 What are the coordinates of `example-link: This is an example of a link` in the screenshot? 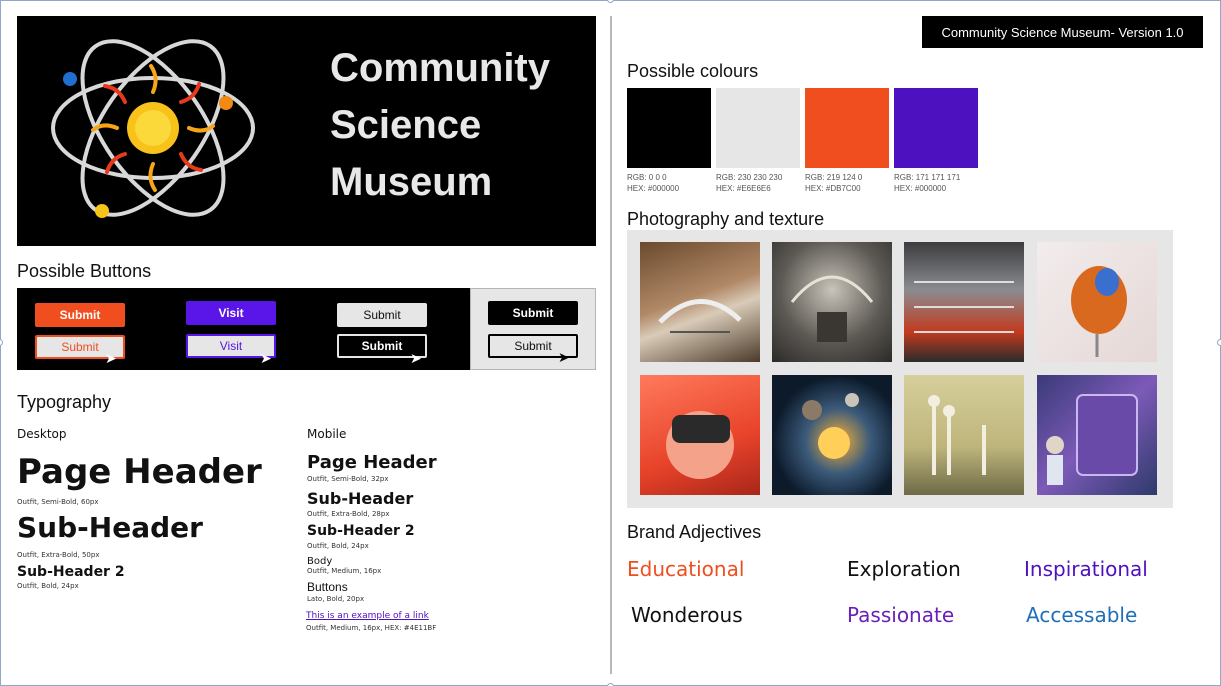 It's located at (367, 616).